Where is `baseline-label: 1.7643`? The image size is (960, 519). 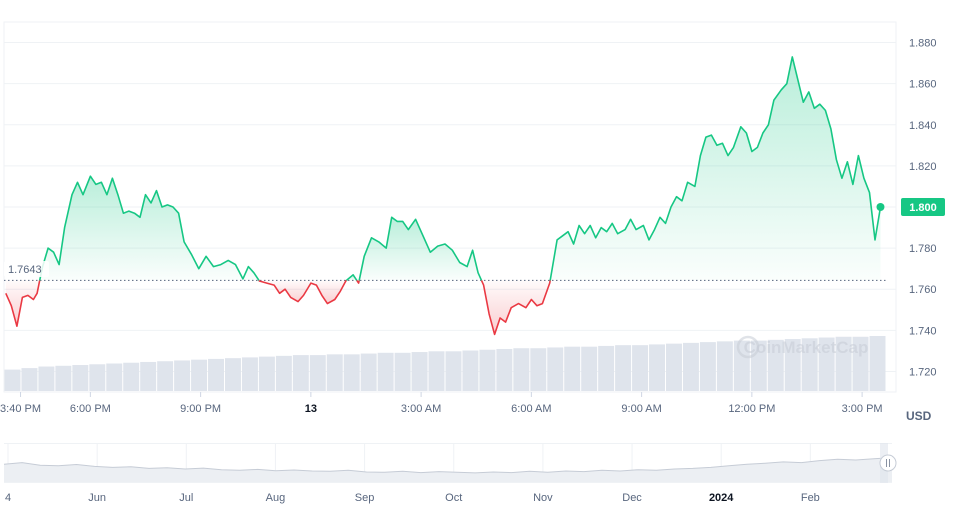
baseline-label: 1.7643 is located at coordinates (25, 270).